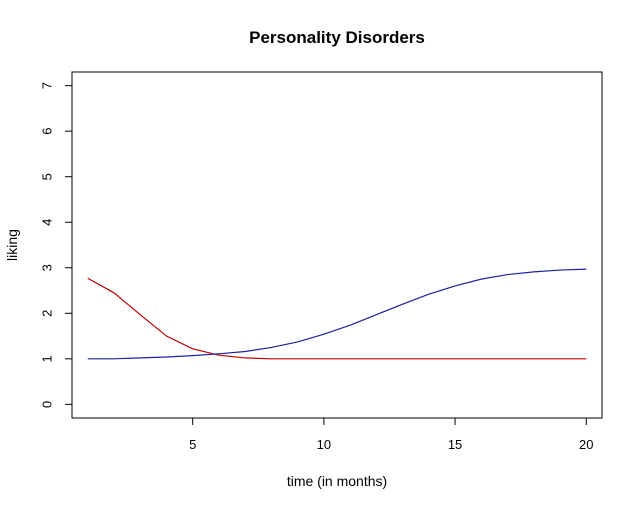 This screenshot has width=639, height=508. What do you see at coordinates (324, 444) in the screenshot?
I see `x-tick-label: 10` at bounding box center [324, 444].